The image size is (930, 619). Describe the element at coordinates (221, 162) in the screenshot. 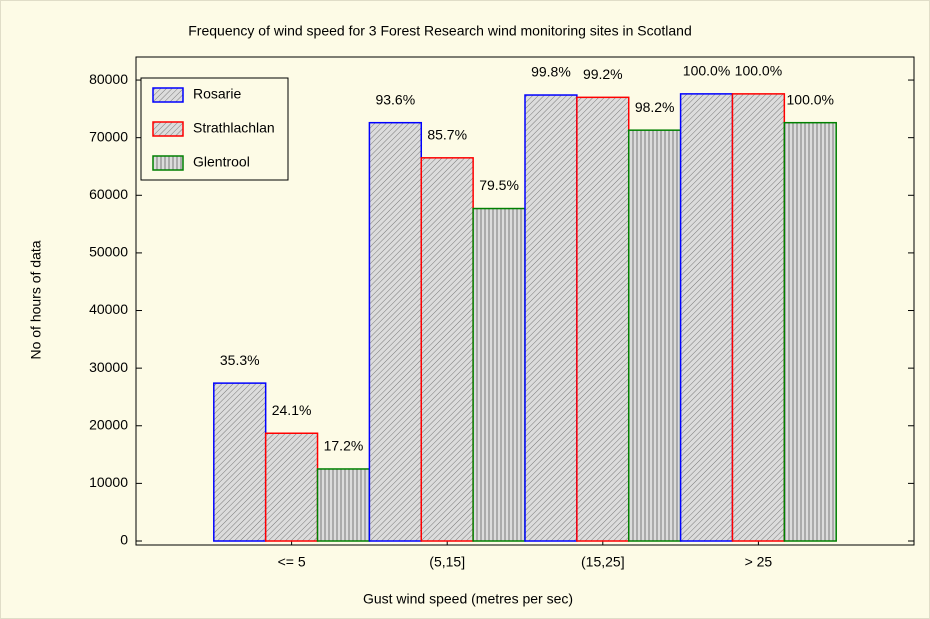

I see `legend-label: Glentrool` at that location.